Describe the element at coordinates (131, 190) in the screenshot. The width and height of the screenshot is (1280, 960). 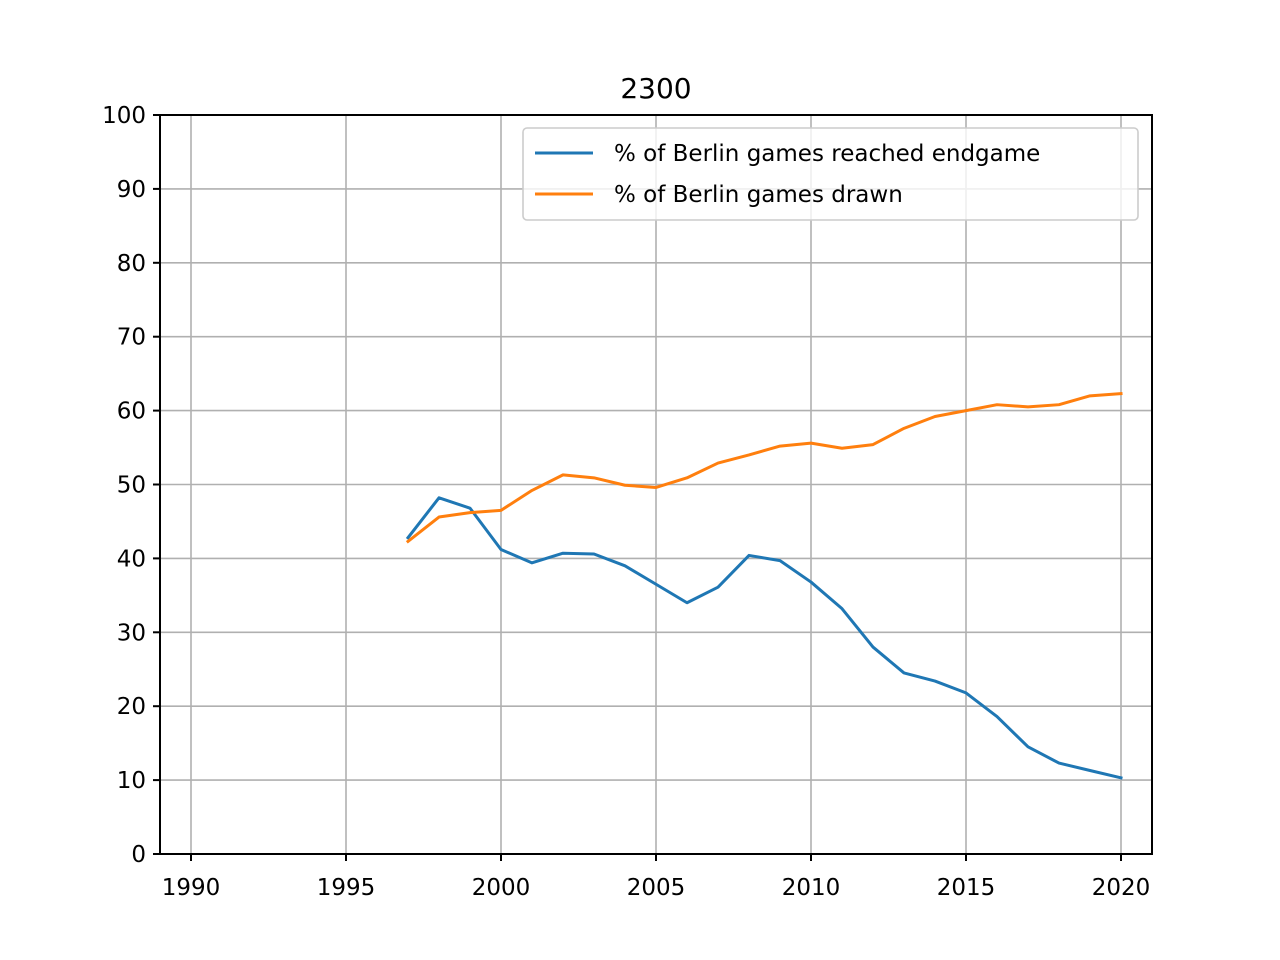
I see `y-tick-label: 90` at that location.